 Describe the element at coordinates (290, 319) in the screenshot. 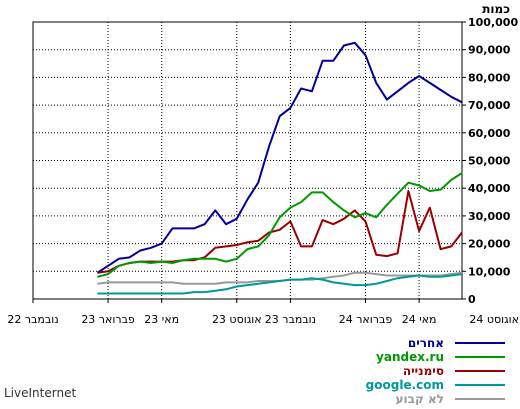

I see `x-tick-label: נובמבר 23` at that location.